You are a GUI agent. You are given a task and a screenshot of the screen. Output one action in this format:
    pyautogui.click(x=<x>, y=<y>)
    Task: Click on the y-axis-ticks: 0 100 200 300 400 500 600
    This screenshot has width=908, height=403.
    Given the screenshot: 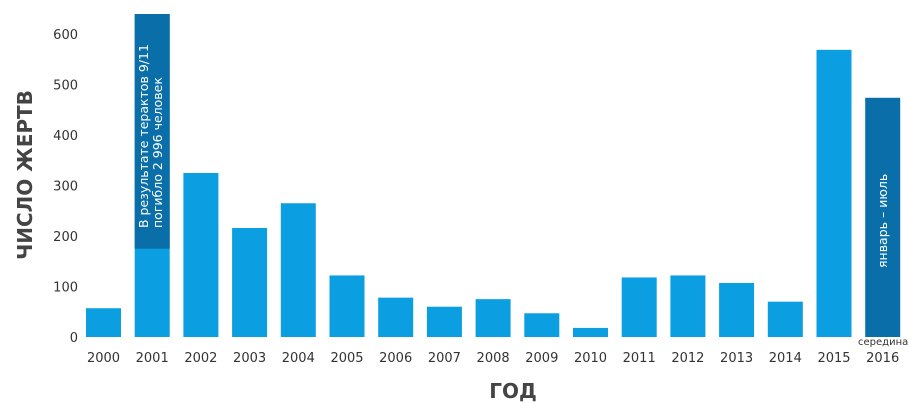 What is the action you would take?
    pyautogui.click(x=65, y=187)
    